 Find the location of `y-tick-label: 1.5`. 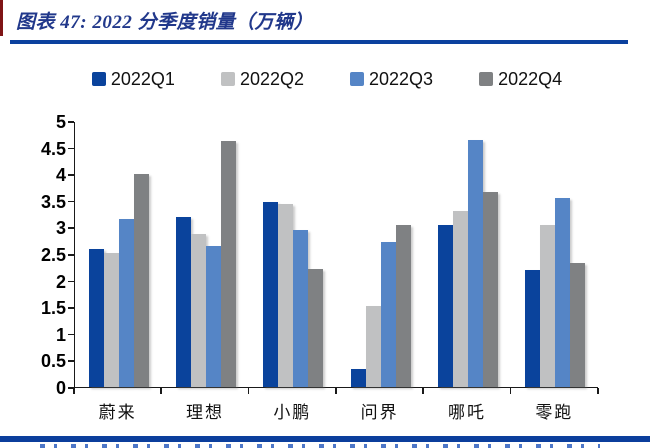

y-tick-label: 1.5 is located at coordinates (53, 308).